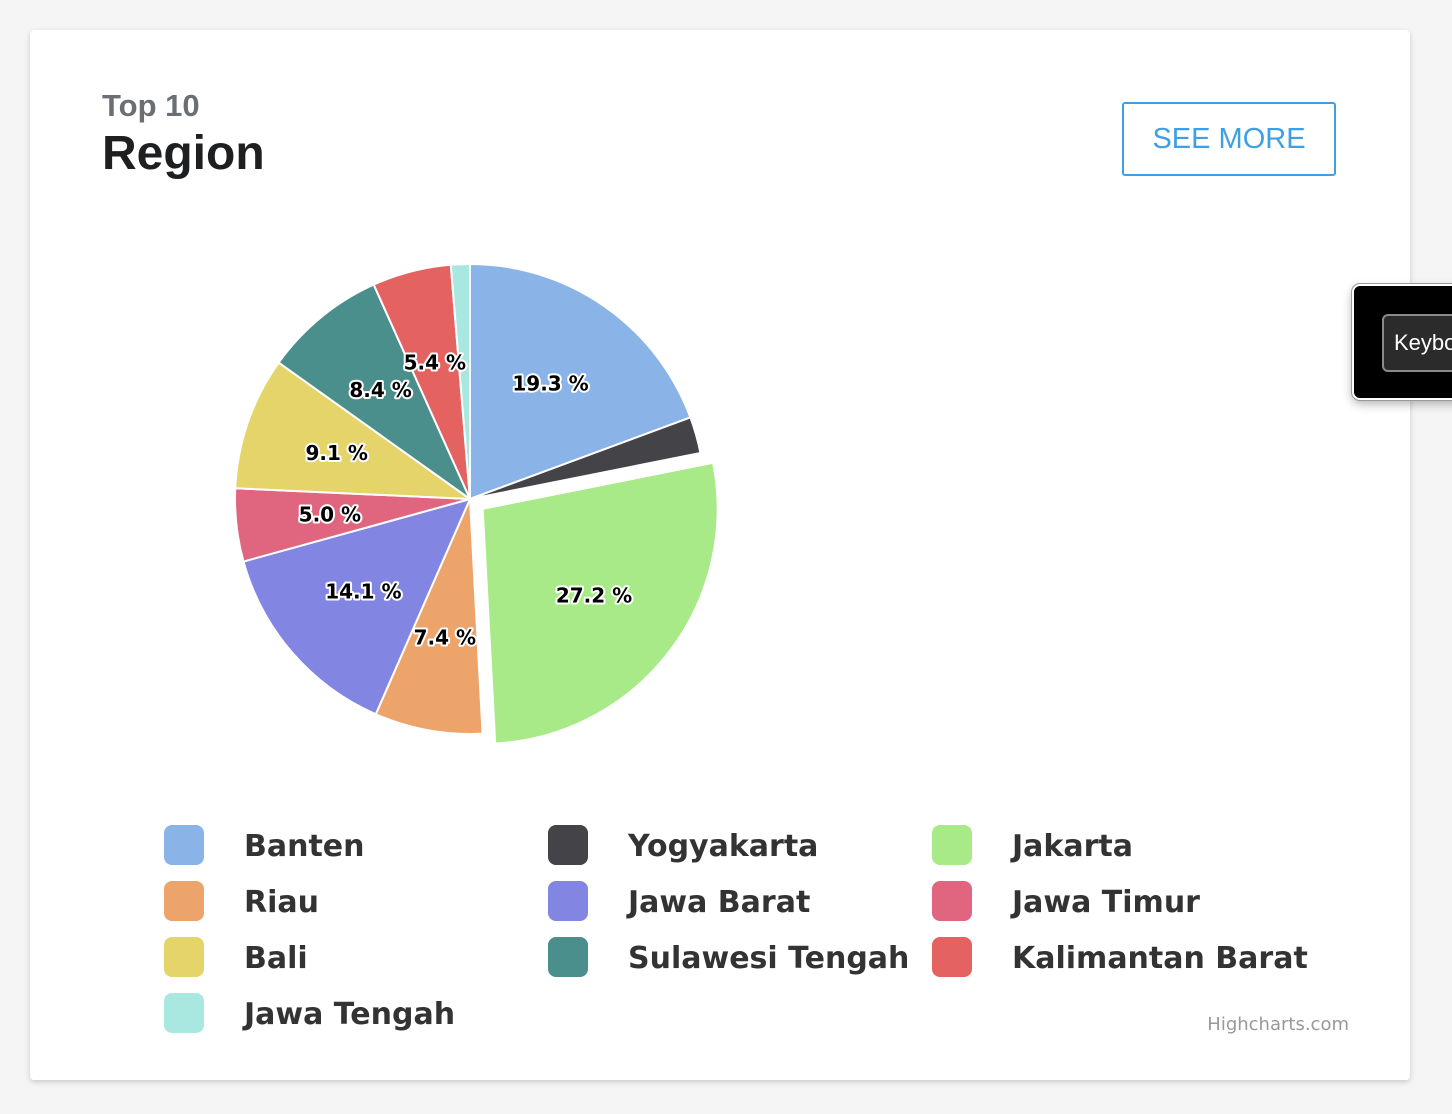 Image resolution: width=1452 pixels, height=1114 pixels. Describe the element at coordinates (594, 595) in the screenshot. I see `data-label-jakarta: 27.2 %` at that location.